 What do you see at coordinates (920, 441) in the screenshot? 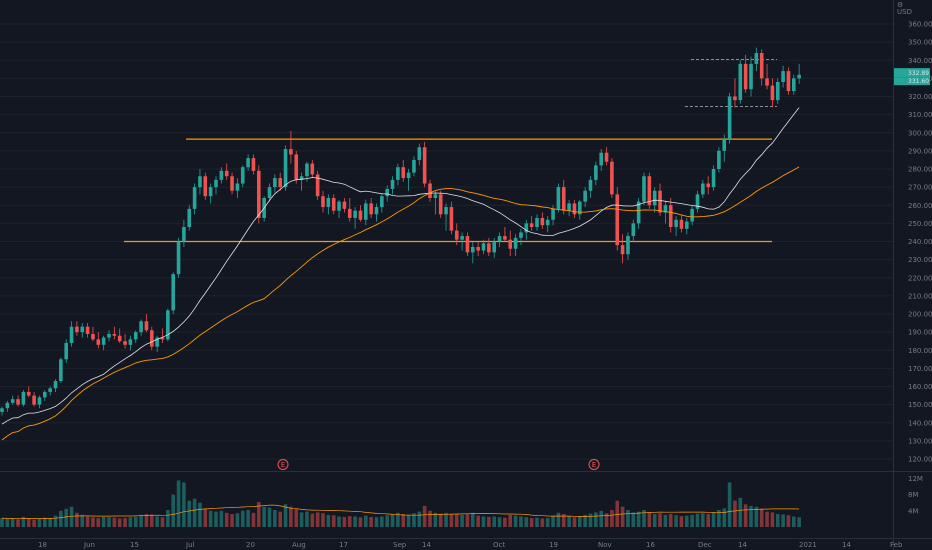
I see `price-tick-130: 130.00` at bounding box center [920, 441].